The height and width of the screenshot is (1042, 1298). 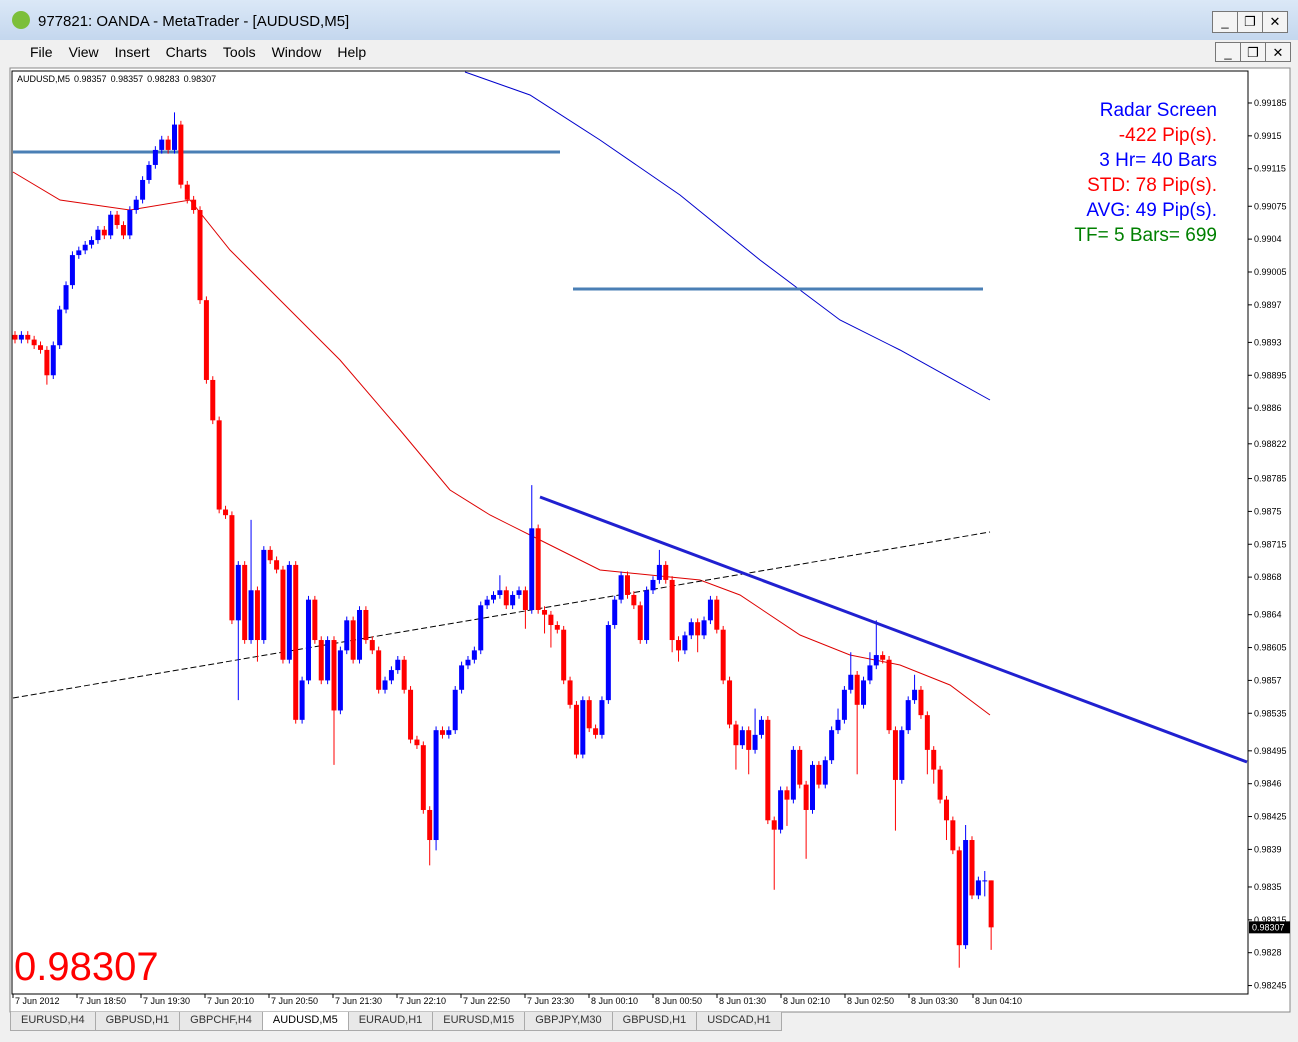 What do you see at coordinates (83, 52) in the screenshot?
I see `menu-item: View` at bounding box center [83, 52].